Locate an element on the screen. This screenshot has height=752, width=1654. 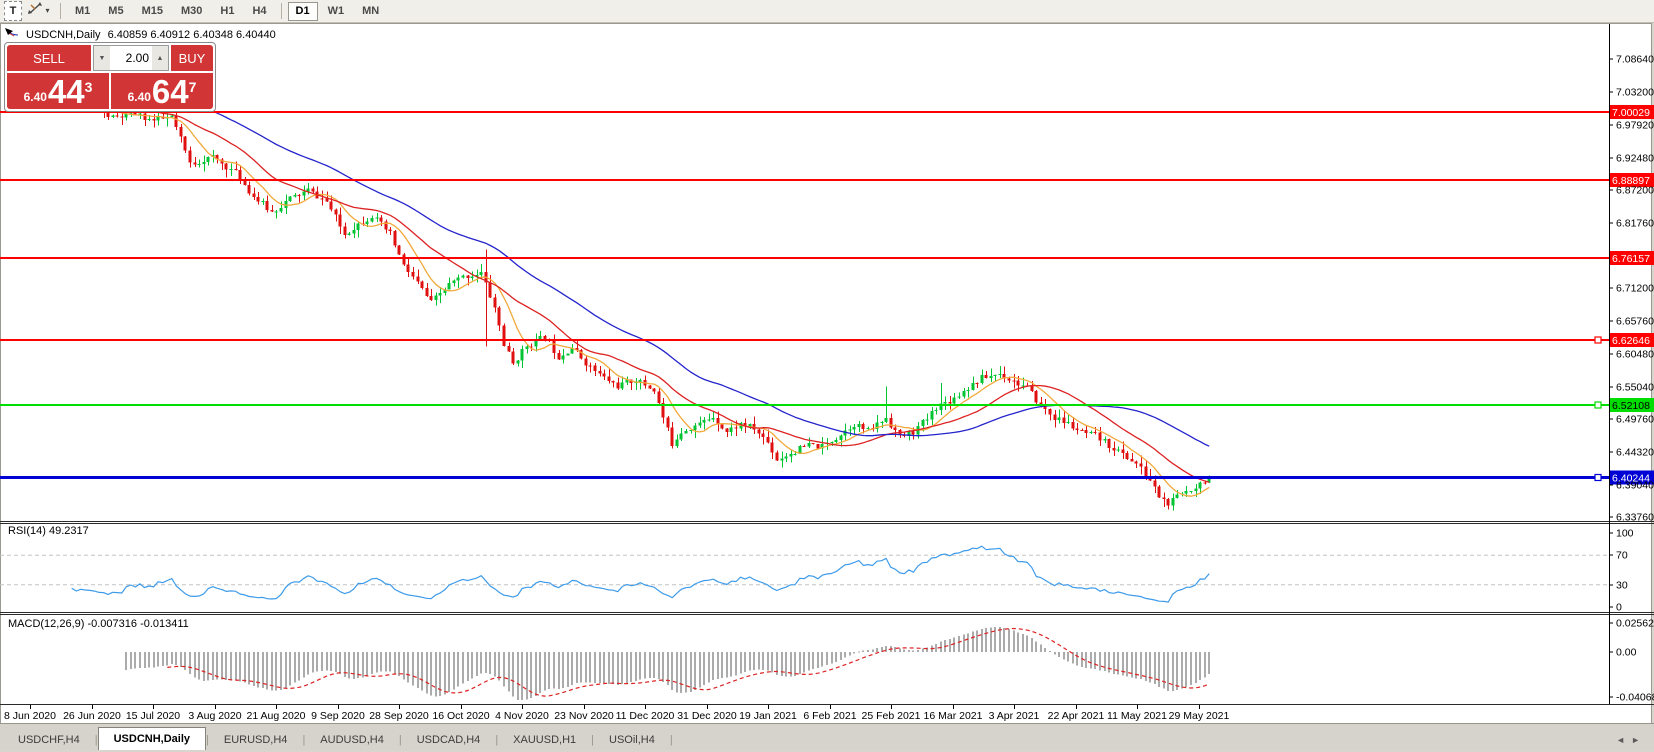
timeframe-m1: M1 is located at coordinates (83, 10).